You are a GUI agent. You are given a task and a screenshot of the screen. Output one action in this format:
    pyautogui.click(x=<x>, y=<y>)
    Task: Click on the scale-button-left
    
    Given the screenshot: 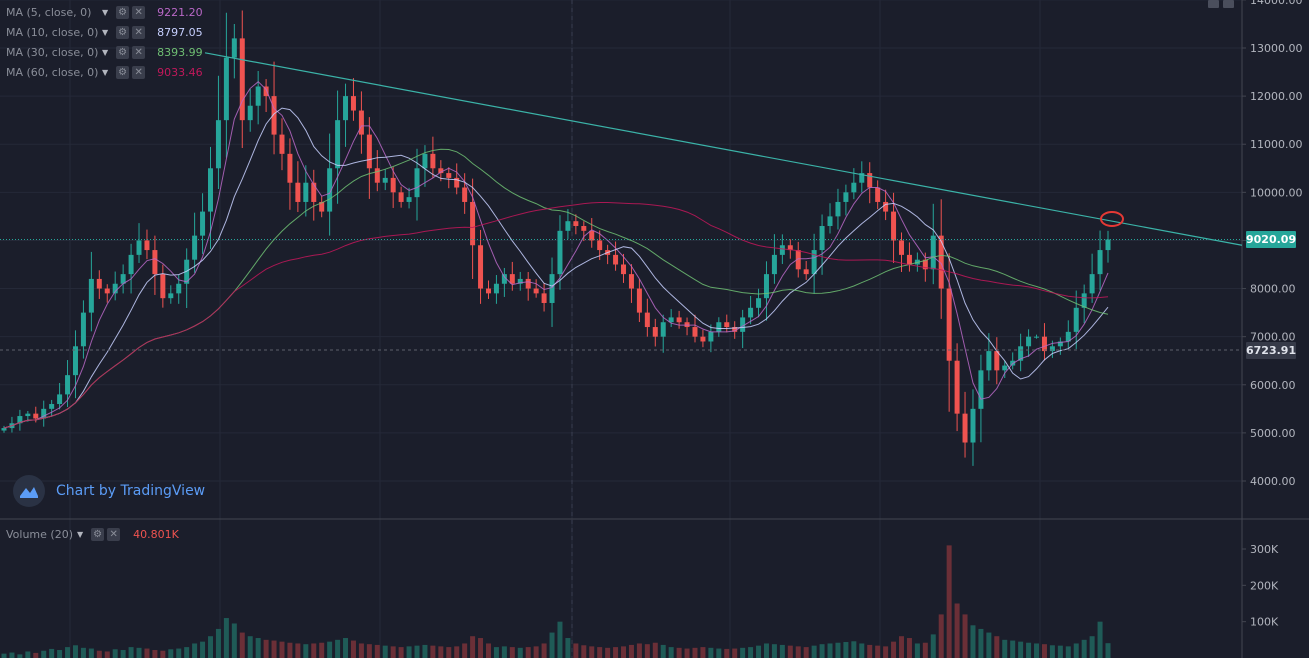 What is the action you would take?
    pyautogui.click(x=1213, y=4)
    